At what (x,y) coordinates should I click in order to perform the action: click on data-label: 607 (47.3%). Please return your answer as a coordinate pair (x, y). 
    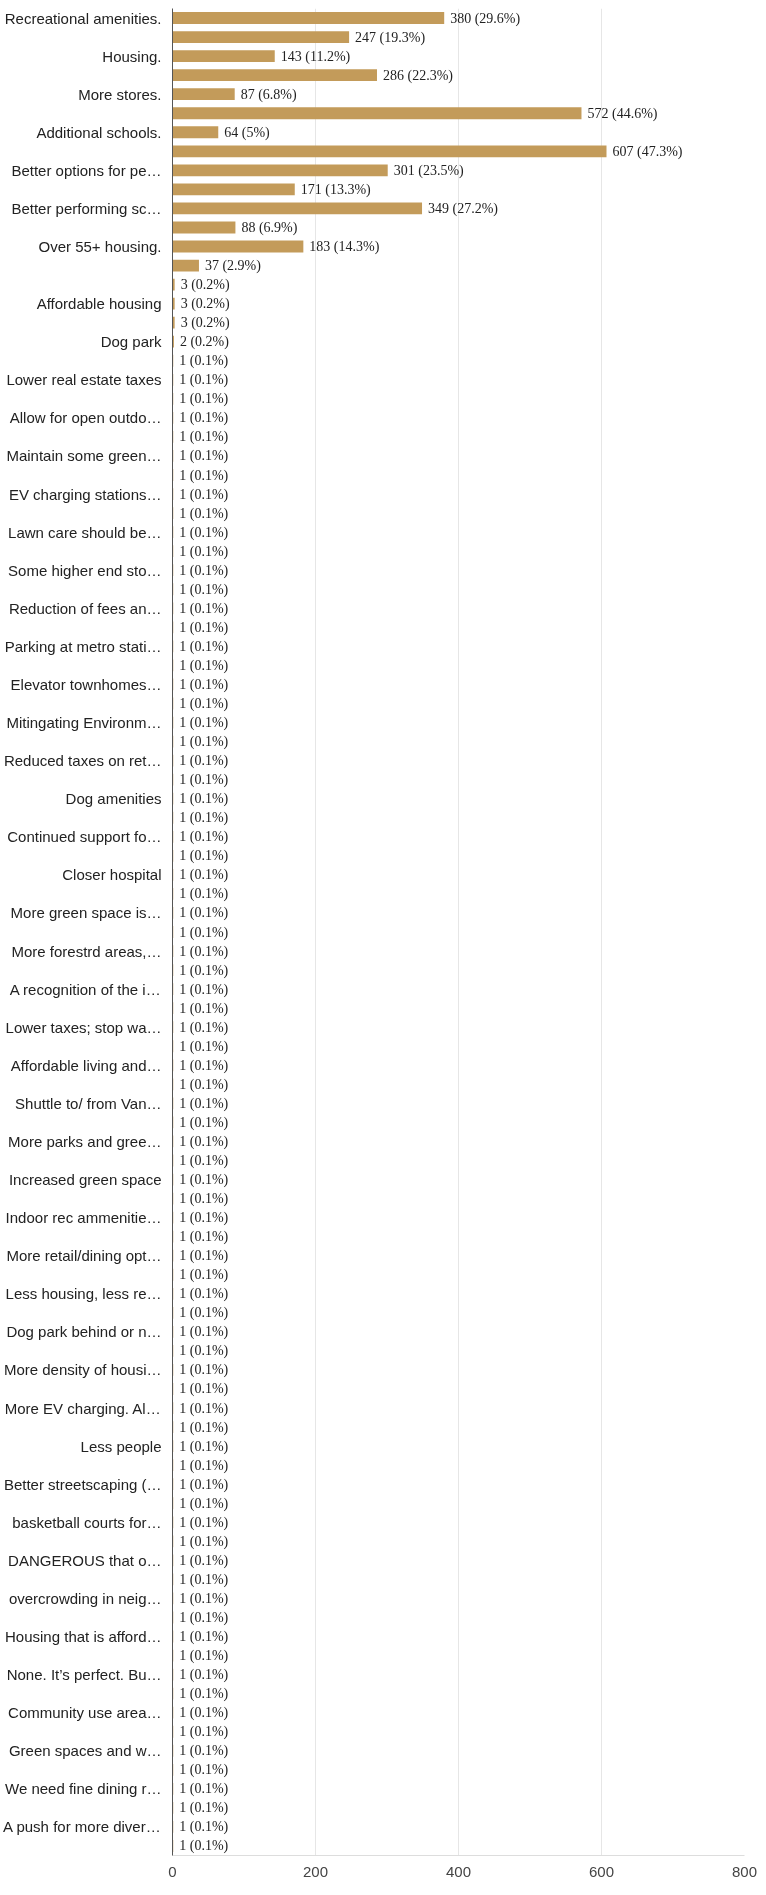
    Looking at the image, I should click on (647, 151).